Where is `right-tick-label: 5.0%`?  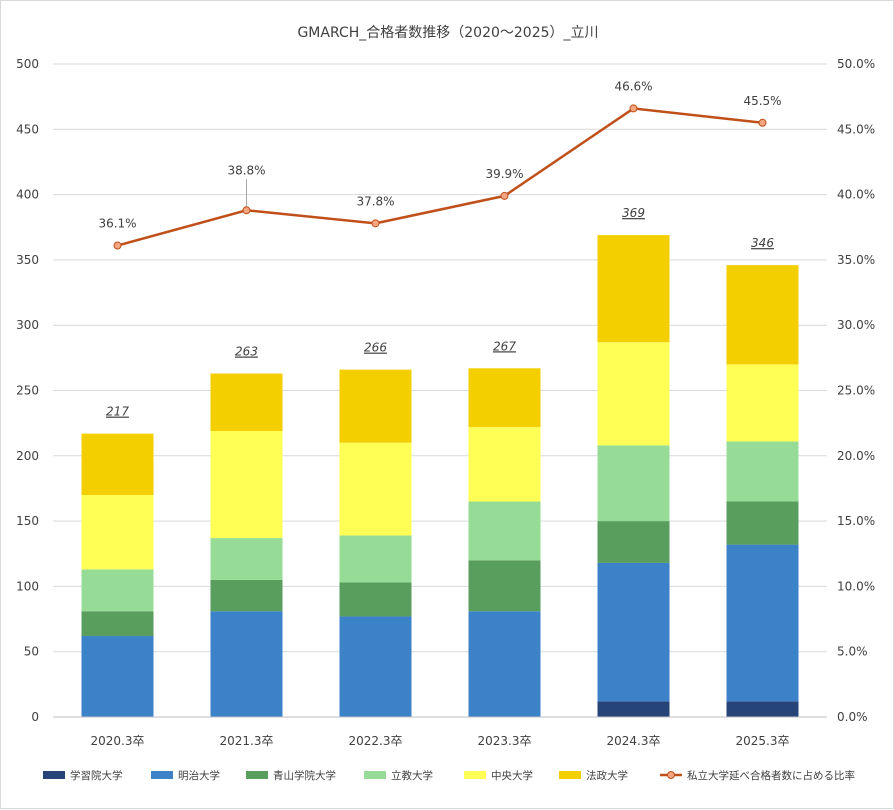 right-tick-label: 5.0% is located at coordinates (852, 652).